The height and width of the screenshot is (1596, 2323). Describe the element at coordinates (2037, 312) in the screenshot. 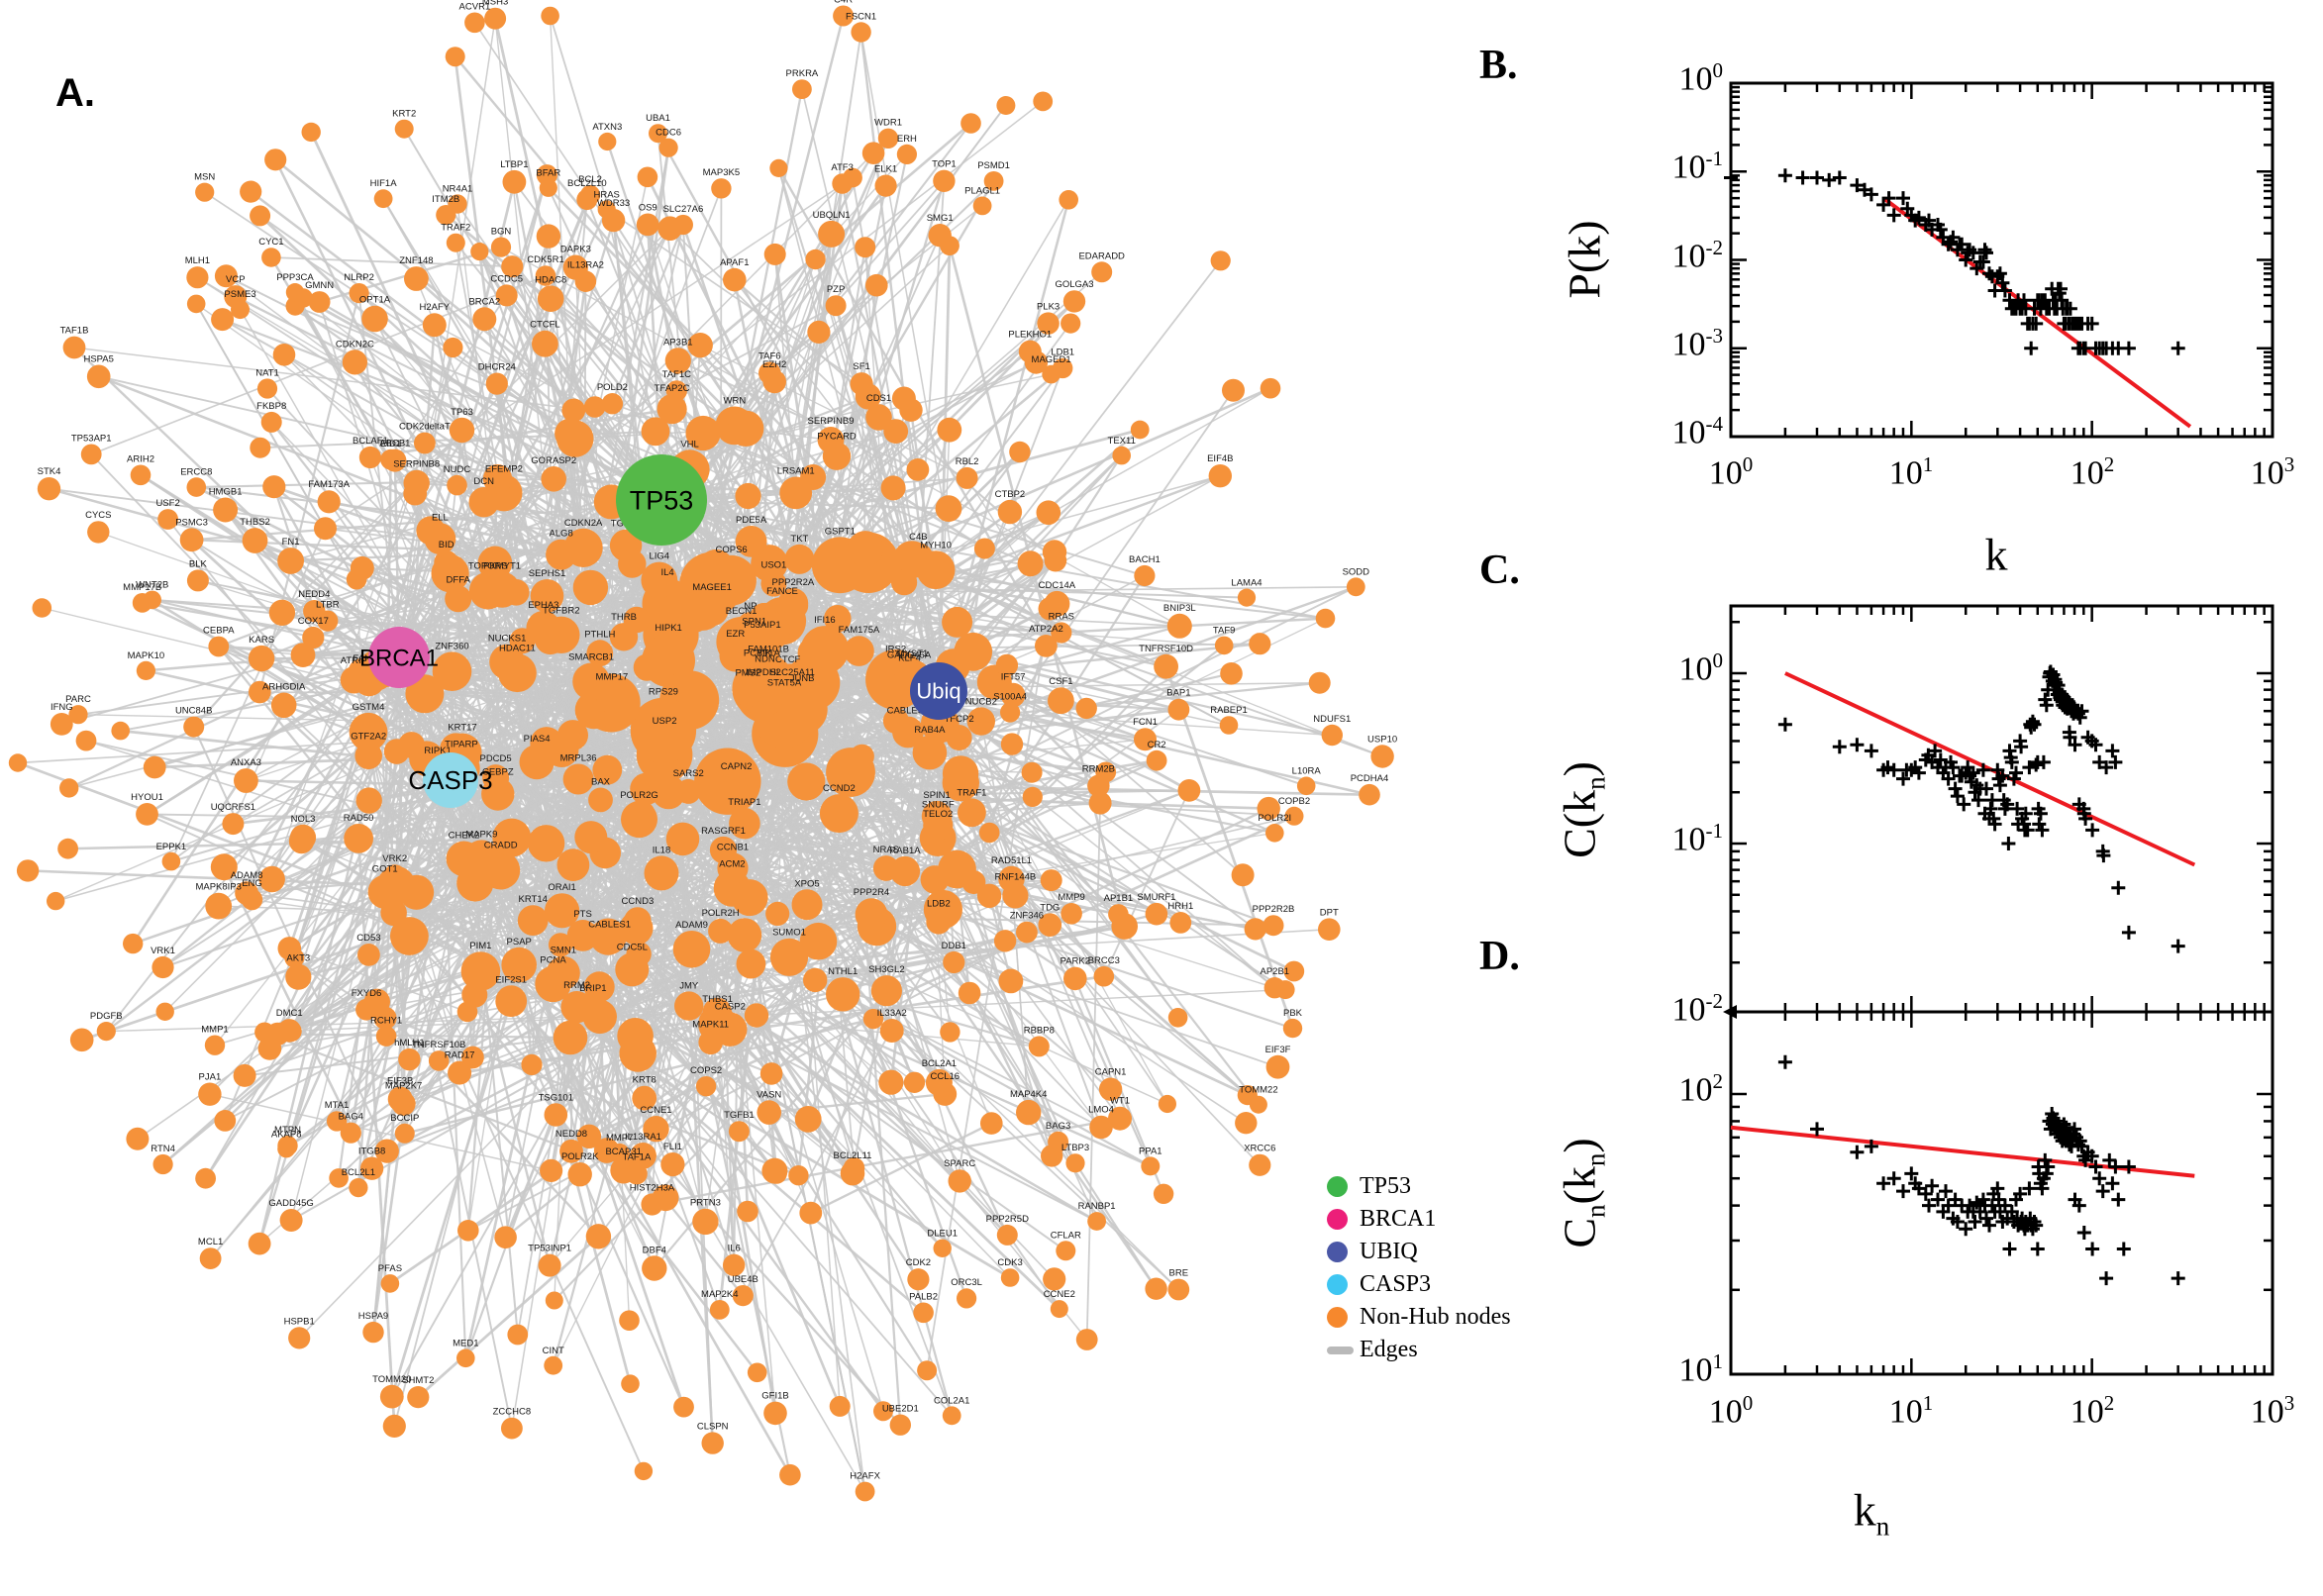

I see `fit-line` at that location.